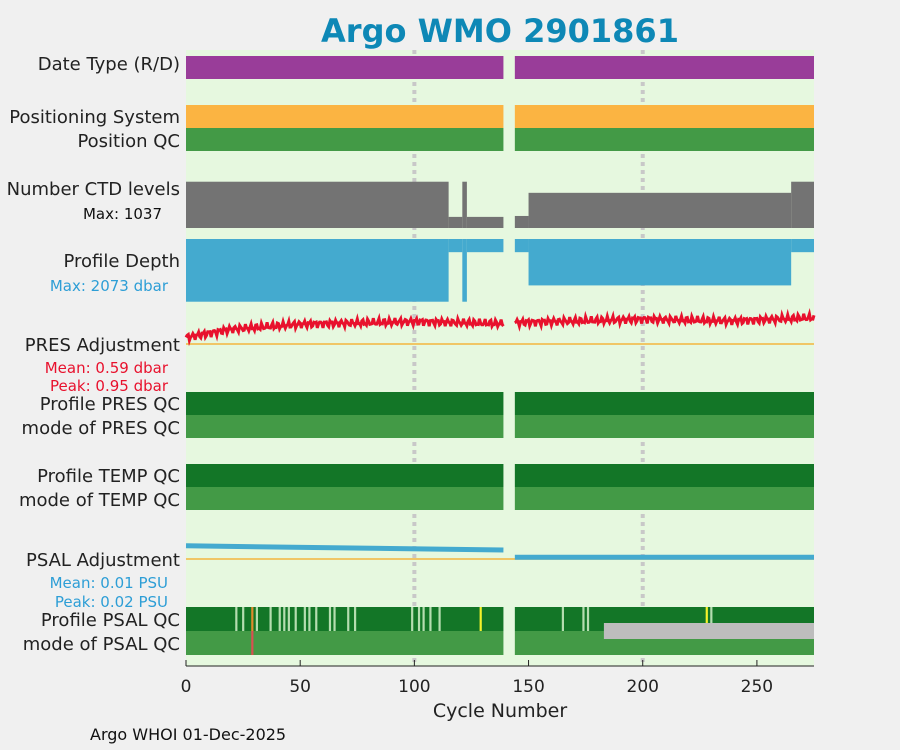  Describe the element at coordinates (109, 583) in the screenshot. I see `psal-adjustment-mean: Mean: 0.01 PSU` at that location.